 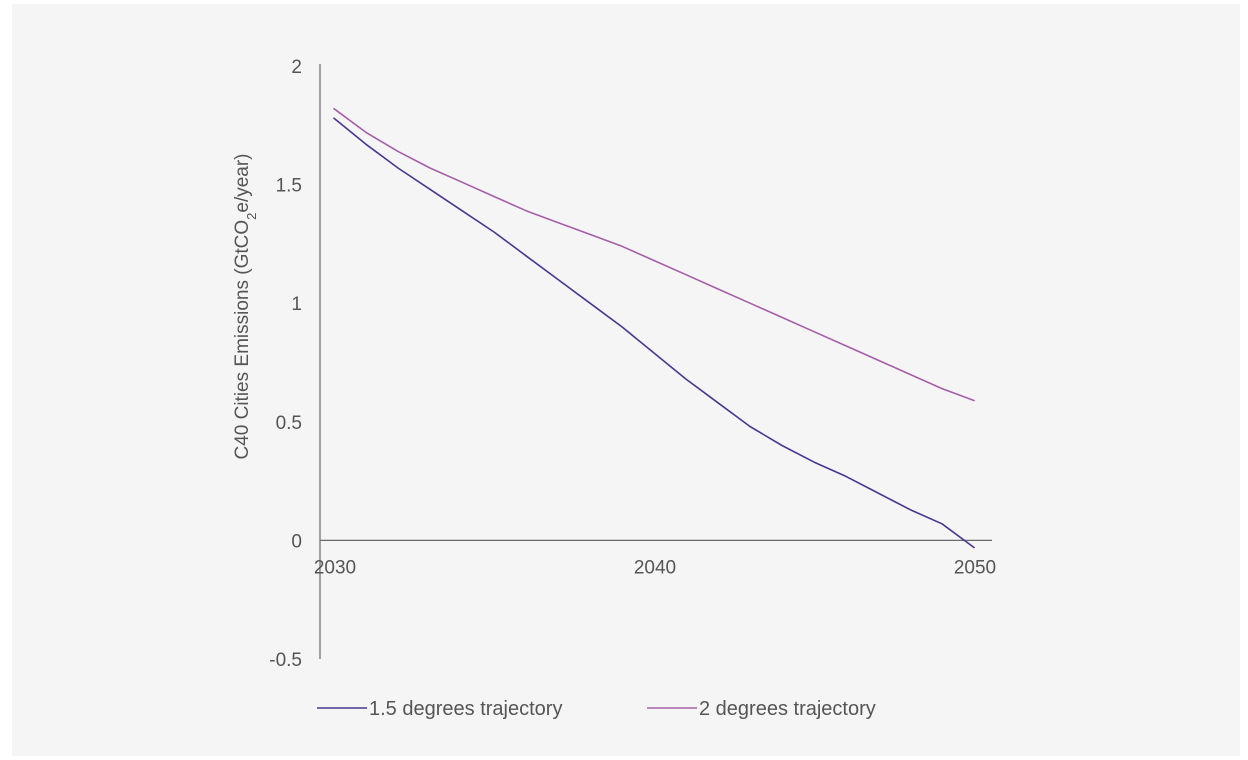 I want to click on y-axis-title-subscript: 2, so click(x=251, y=216).